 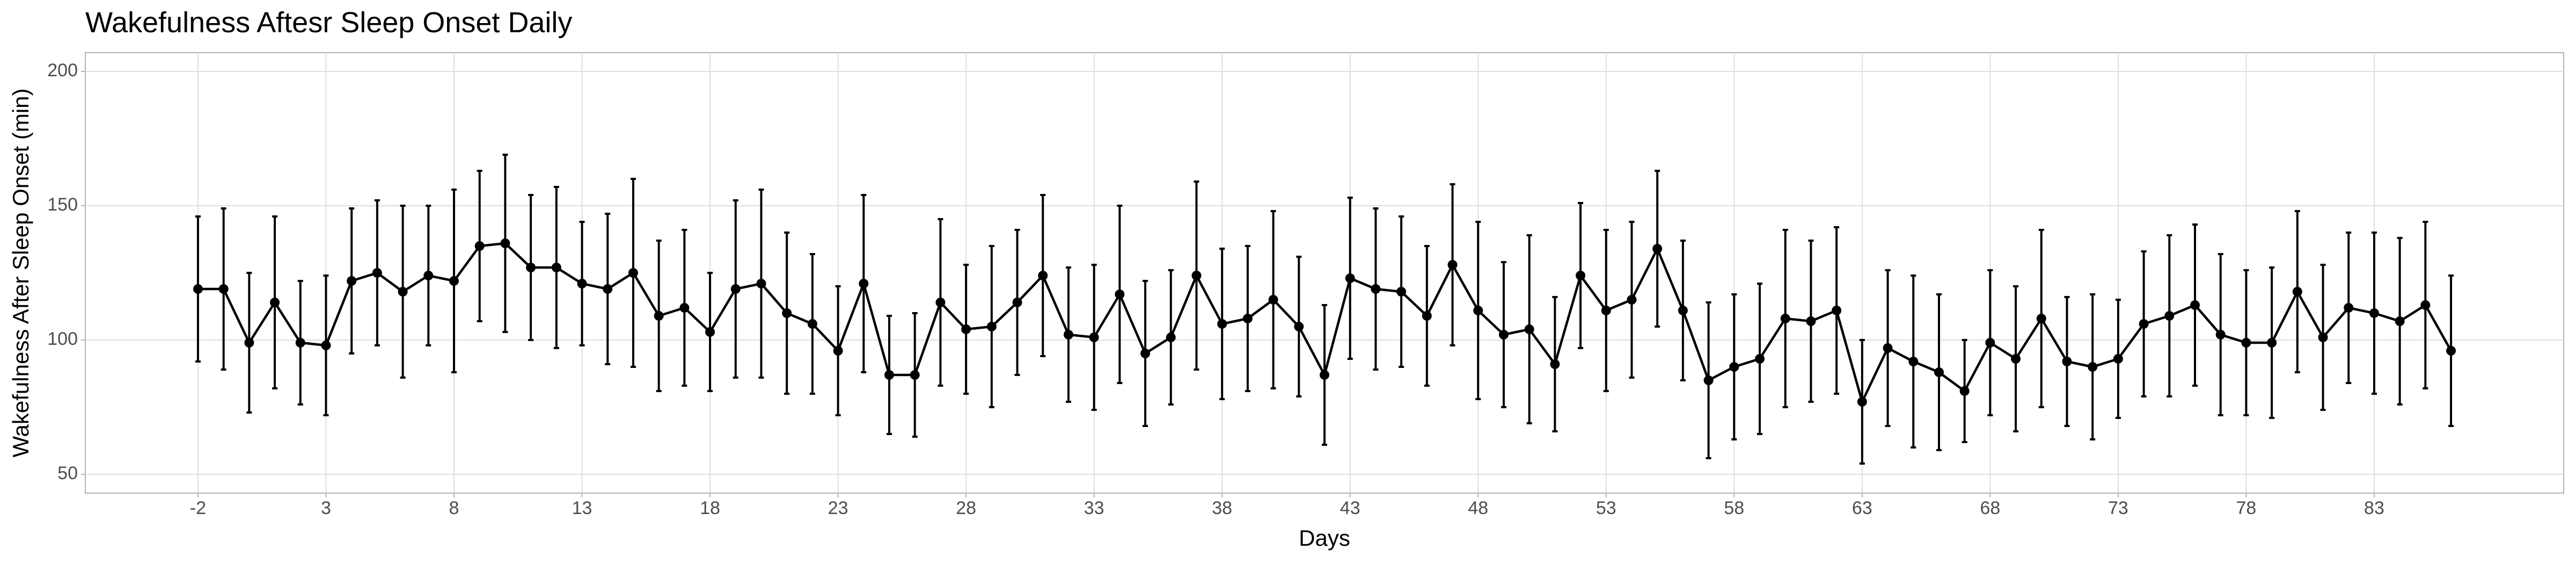 I want to click on y-axis-title: Wakefulness After Sleep Onset (min), so click(x=20, y=272).